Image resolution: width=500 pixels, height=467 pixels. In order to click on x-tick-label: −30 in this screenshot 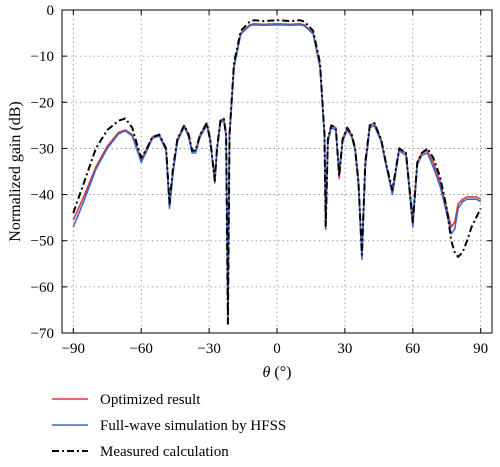, I will do `click(208, 349)`.